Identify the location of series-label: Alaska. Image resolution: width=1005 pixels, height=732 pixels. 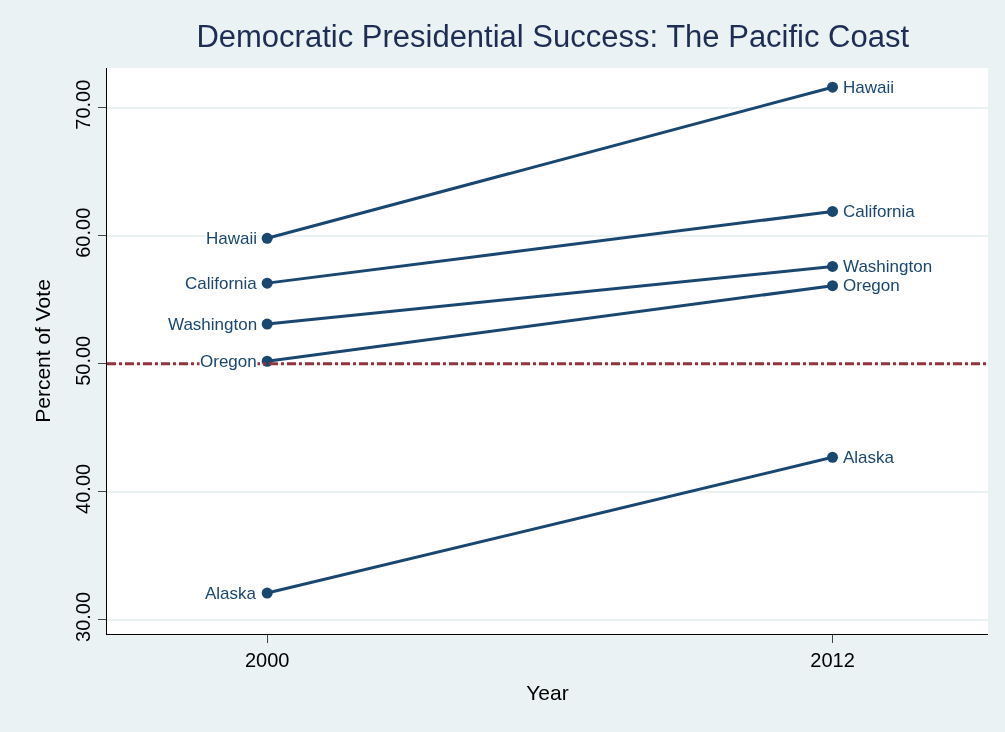
(869, 457).